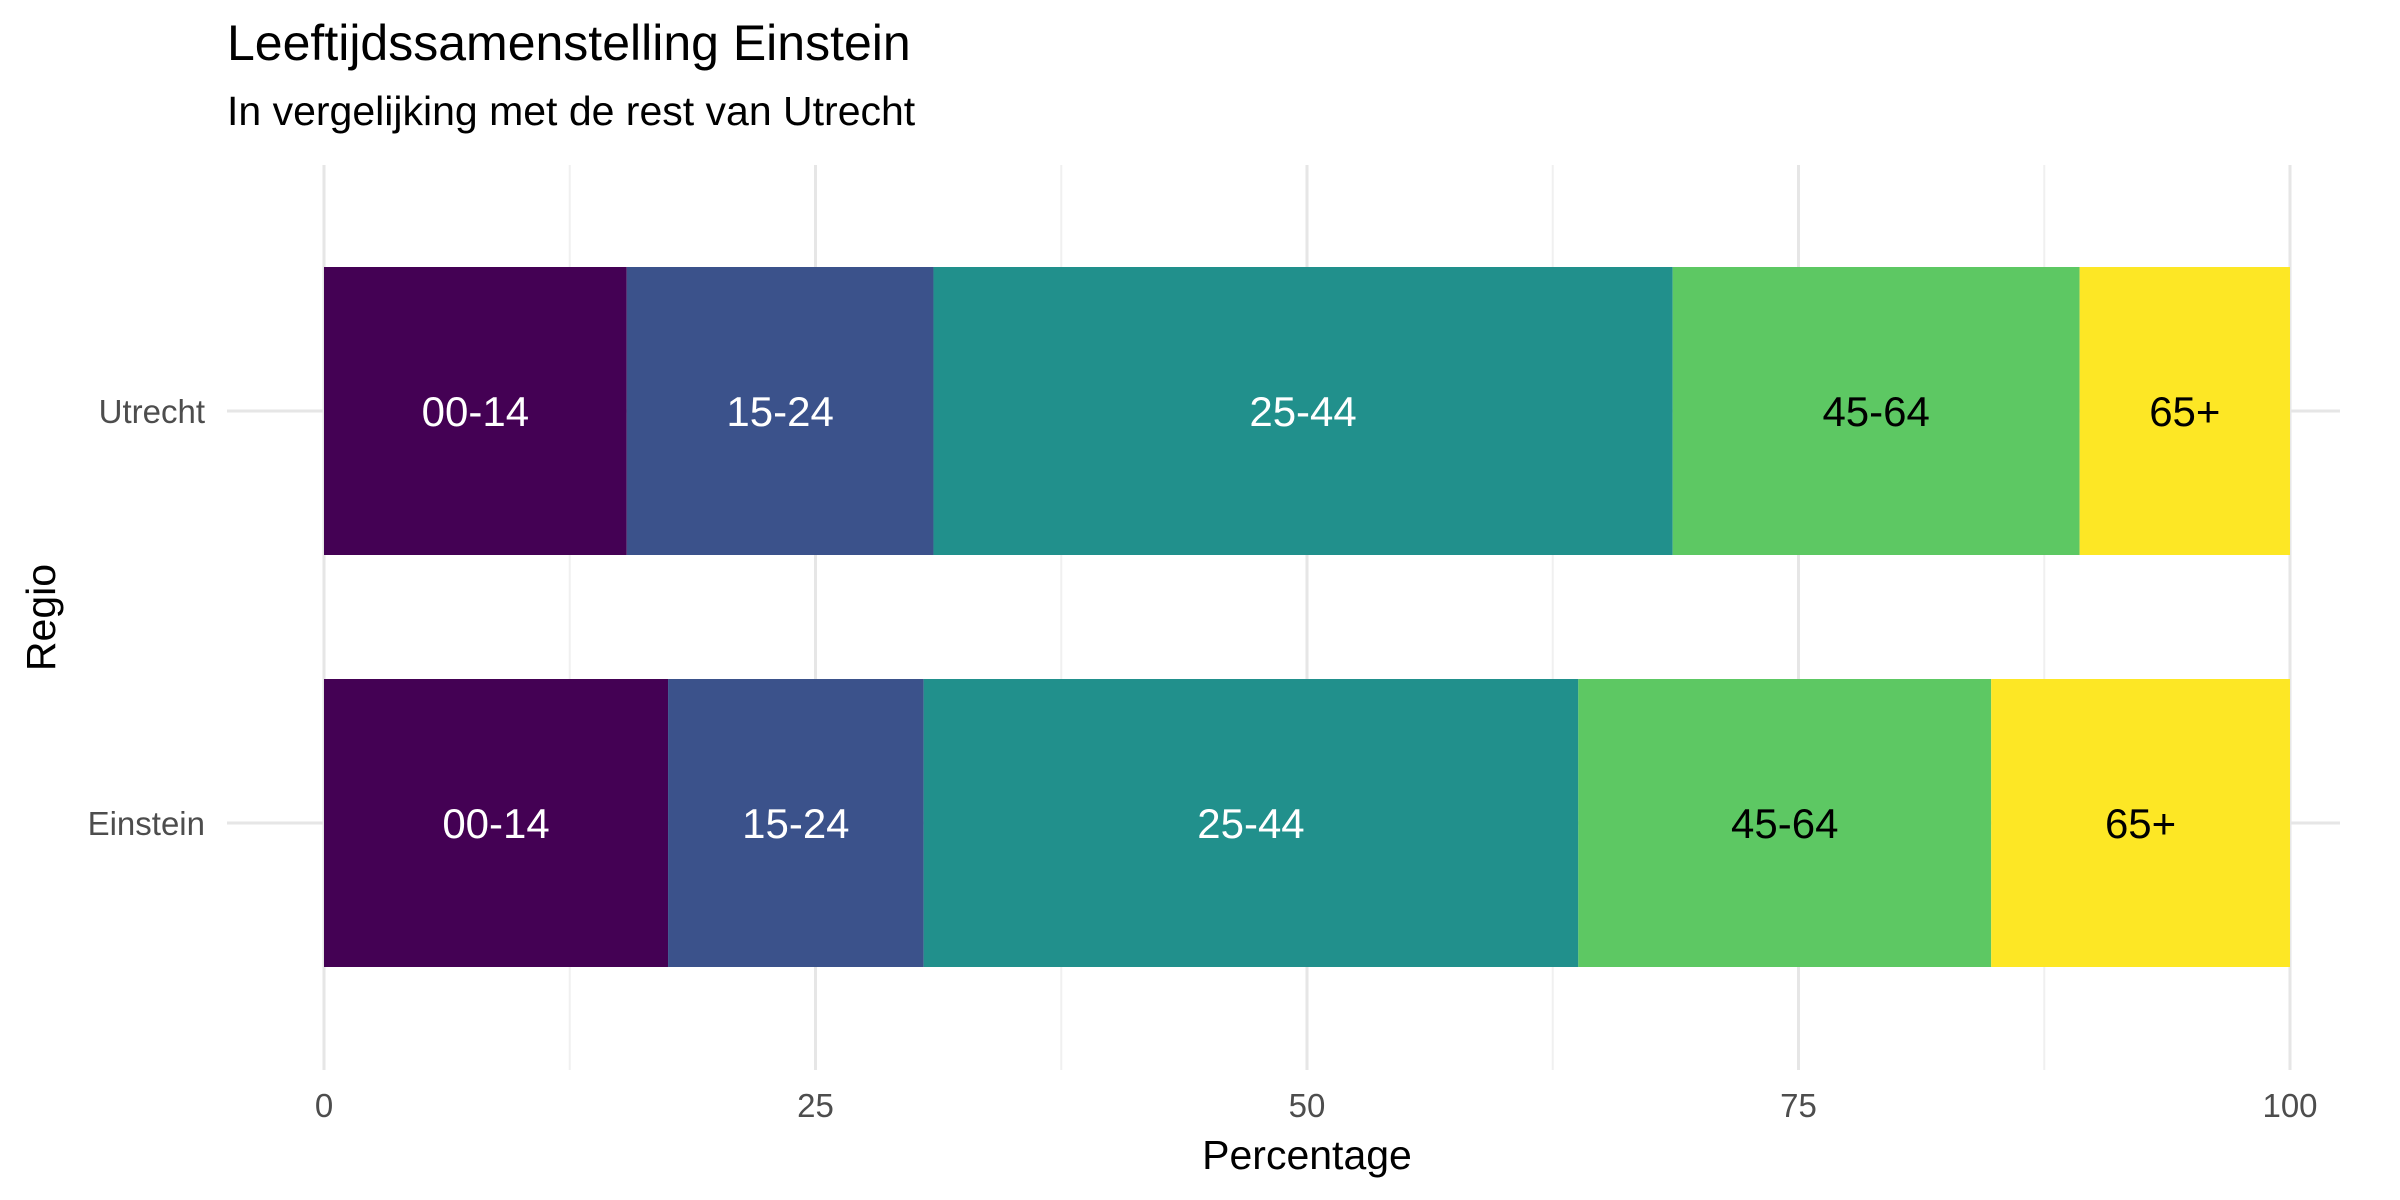 Image resolution: width=2400 pixels, height=1200 pixels. Describe the element at coordinates (815, 1105) in the screenshot. I see `x-tick-label: 25` at that location.